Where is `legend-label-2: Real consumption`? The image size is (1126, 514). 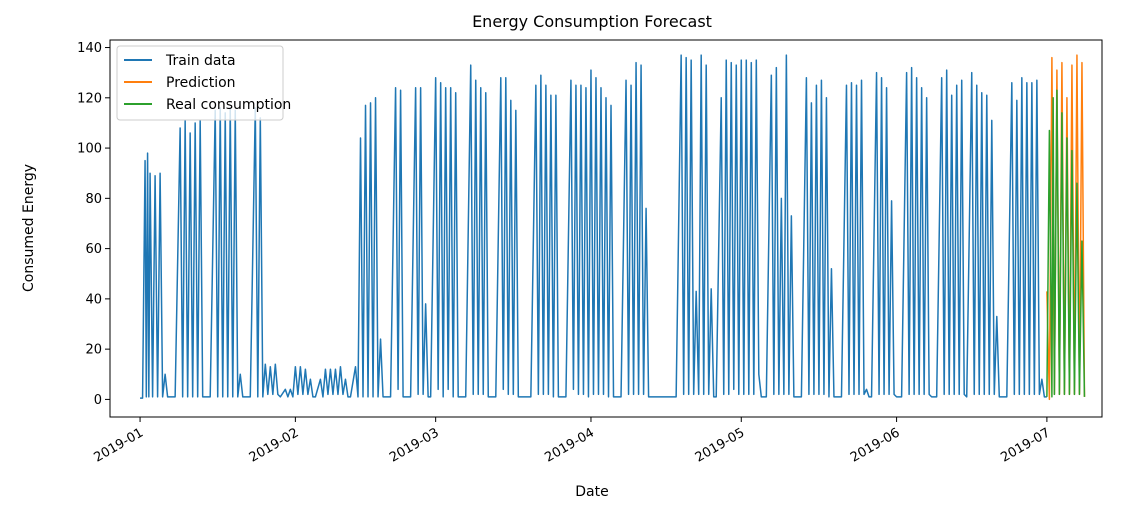 legend-label-2: Real consumption is located at coordinates (228, 105).